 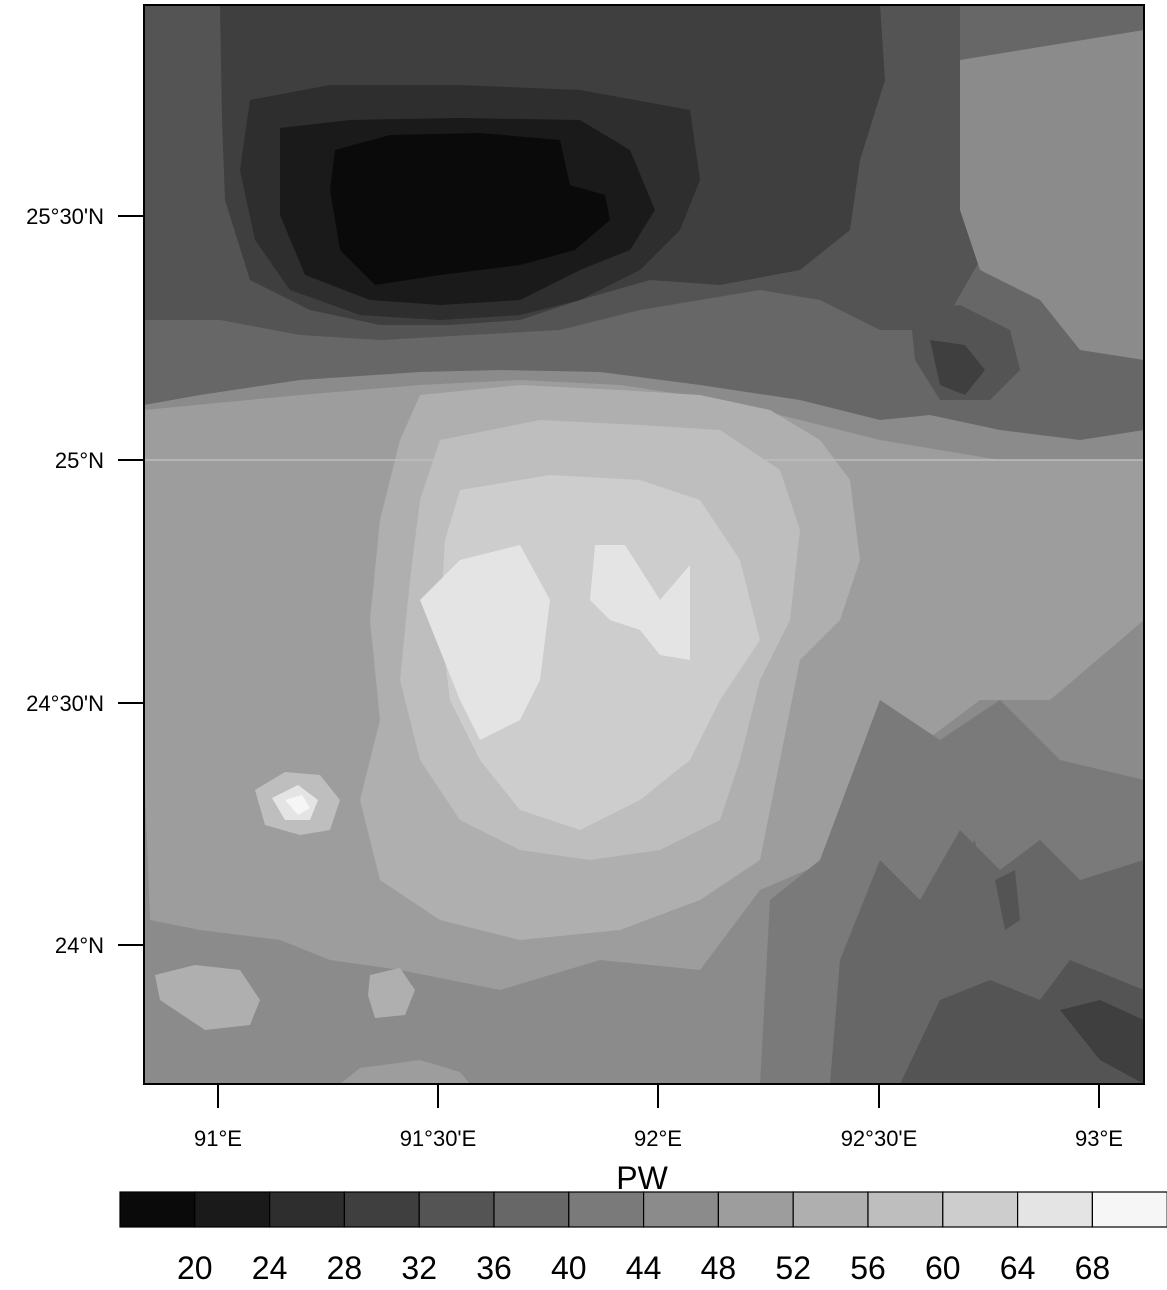 I want to click on colorbar, so click(x=643, y=1209).